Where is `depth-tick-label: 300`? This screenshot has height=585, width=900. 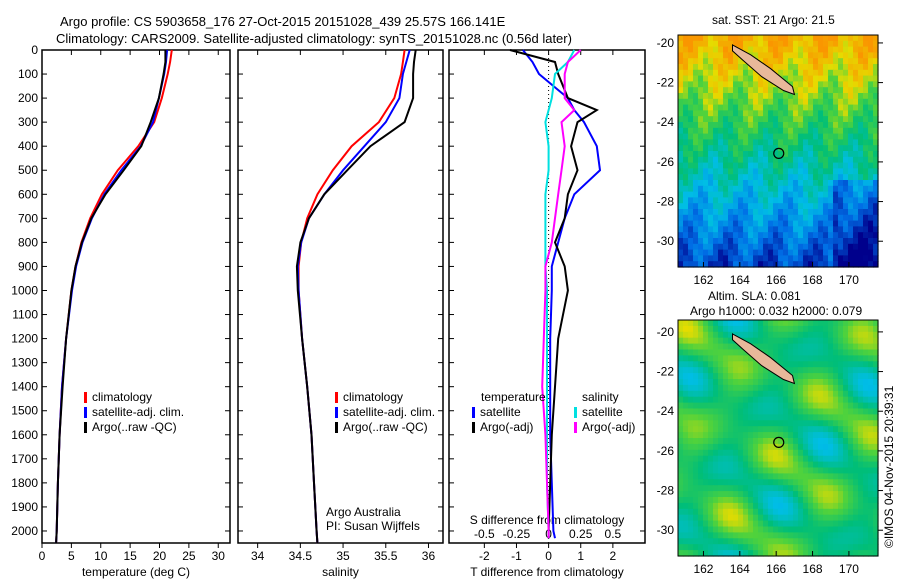
depth-tick-label: 300 is located at coordinates (28, 122).